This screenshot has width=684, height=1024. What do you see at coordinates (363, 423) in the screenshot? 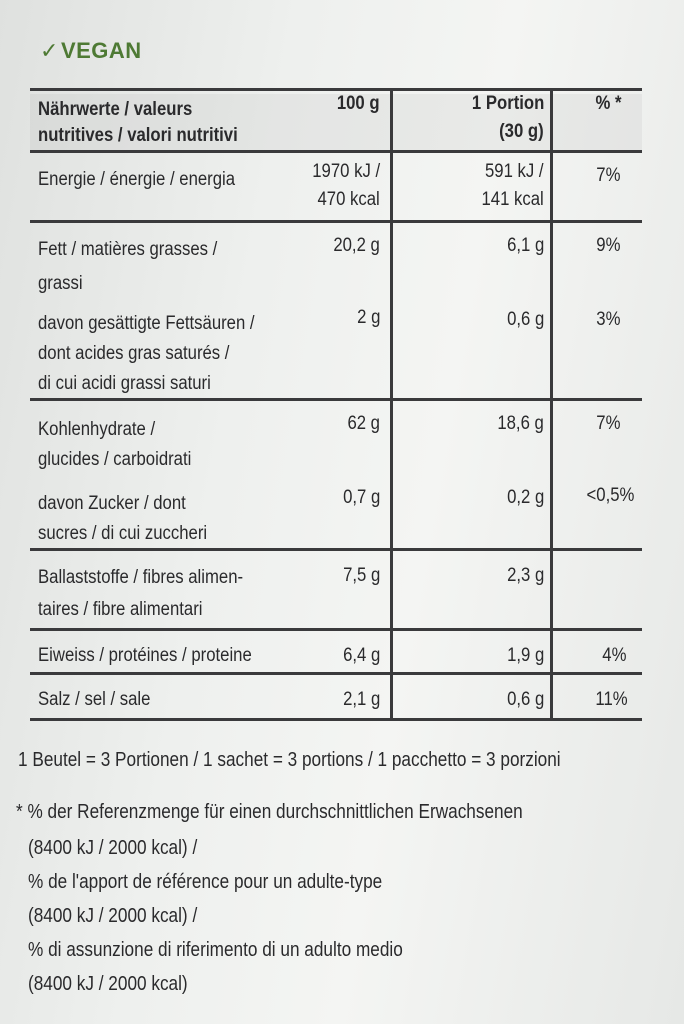
I see `row-carbs-100g: 62 g` at bounding box center [363, 423].